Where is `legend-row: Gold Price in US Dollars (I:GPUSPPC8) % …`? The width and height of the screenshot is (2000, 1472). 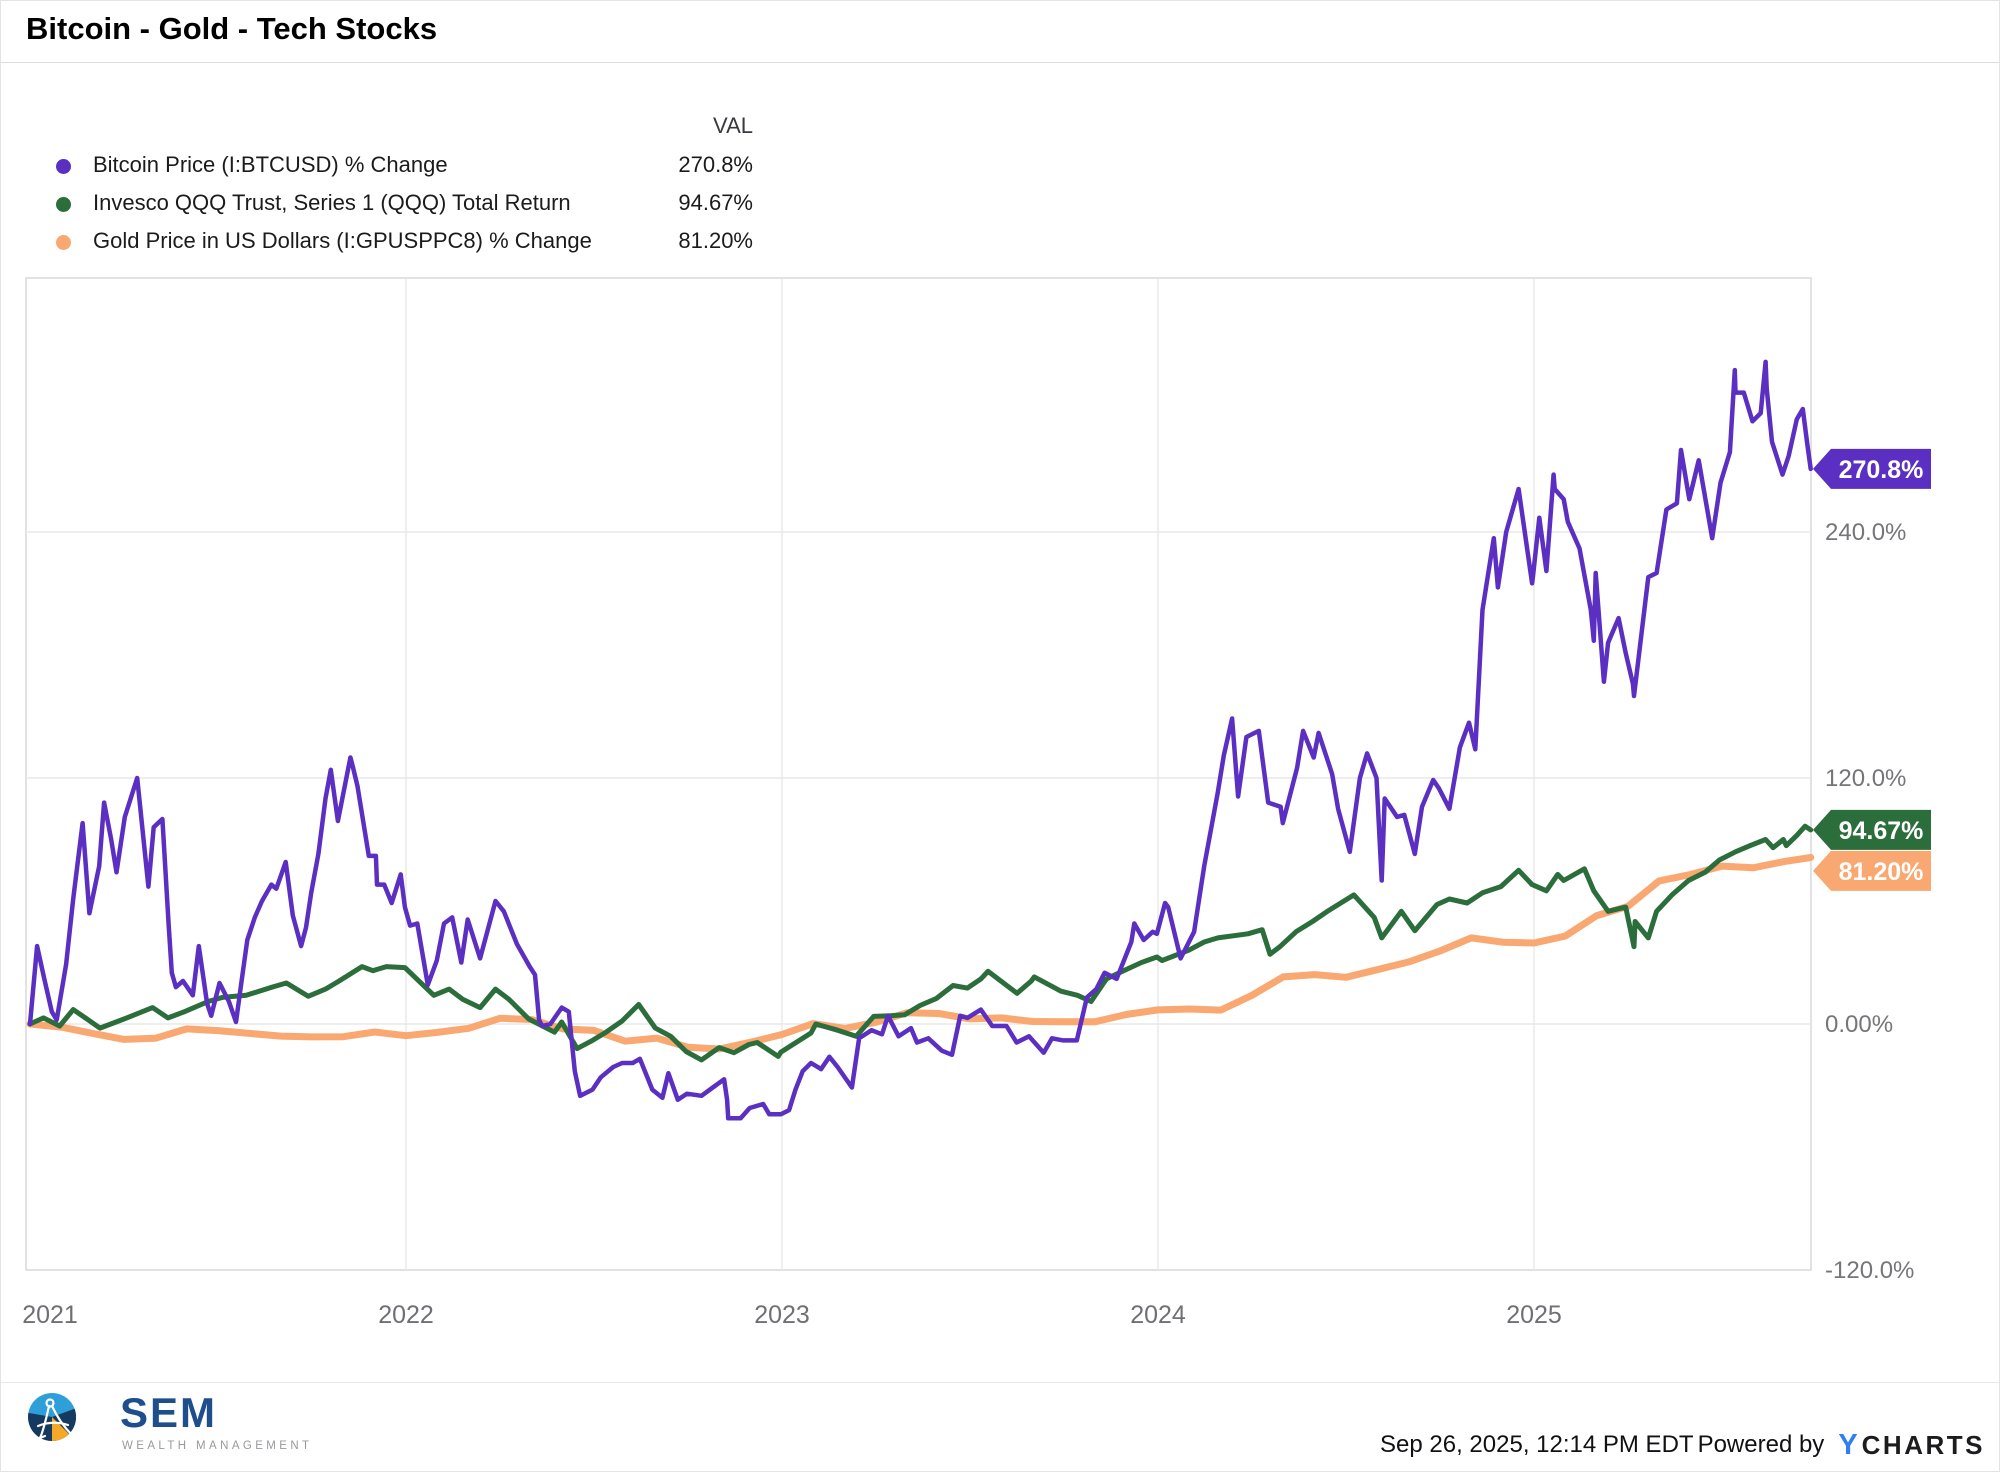
legend-row: Gold Price in US Dollars (I:GPUSPPC8) % … is located at coordinates (402, 246).